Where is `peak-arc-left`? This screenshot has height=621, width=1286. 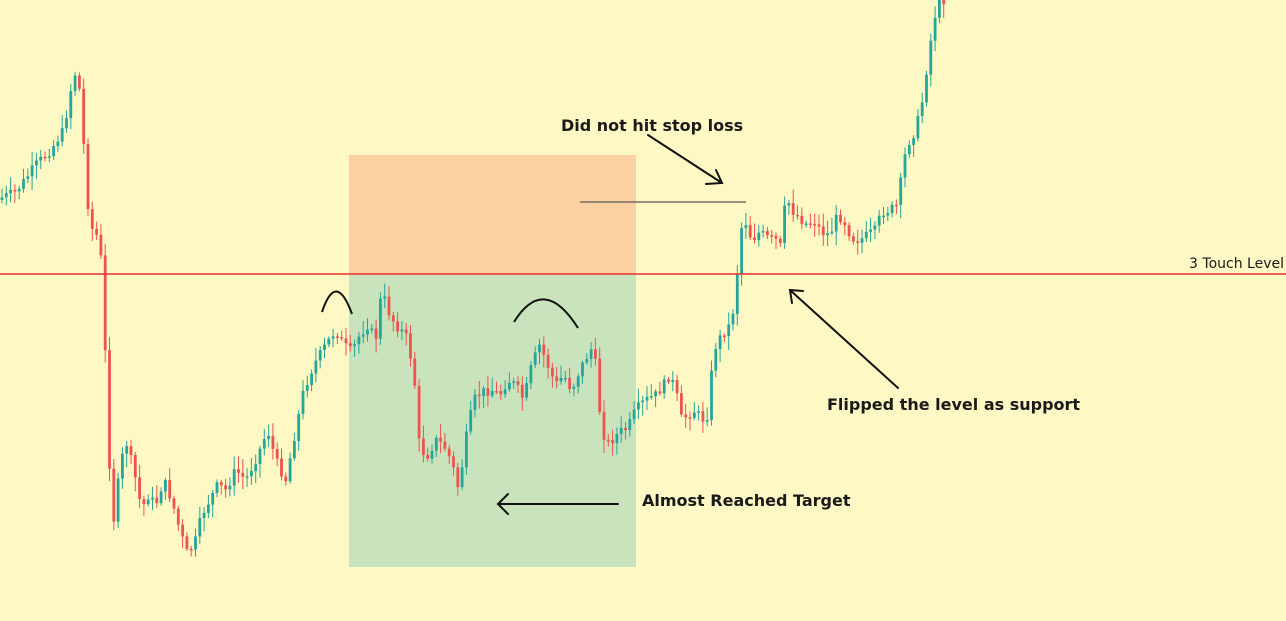
peak-arc-left is located at coordinates (337, 302).